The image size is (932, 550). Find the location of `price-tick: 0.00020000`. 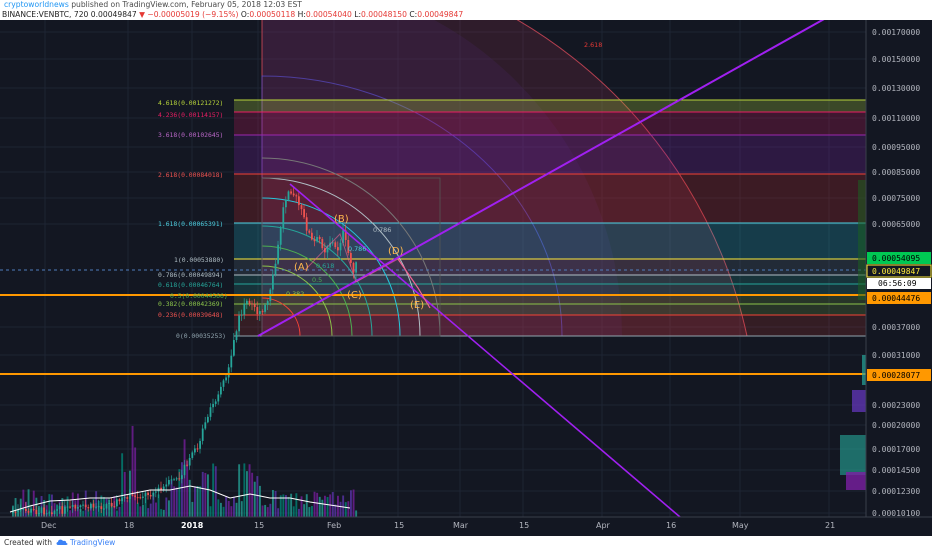

price-tick: 0.00020000 is located at coordinates (896, 425).